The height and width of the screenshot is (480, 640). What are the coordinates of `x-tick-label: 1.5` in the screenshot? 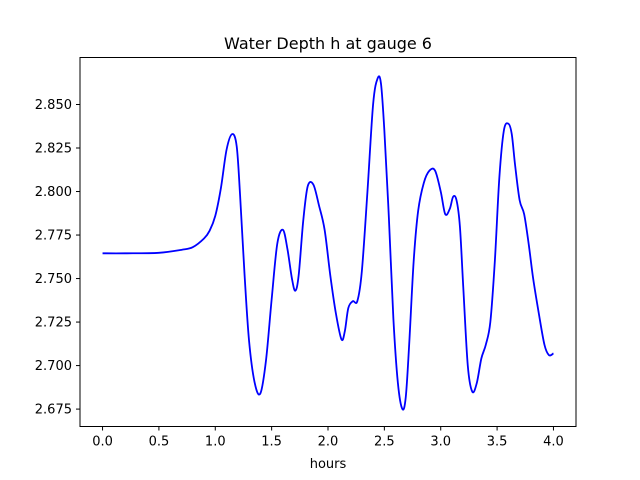 It's located at (271, 442).